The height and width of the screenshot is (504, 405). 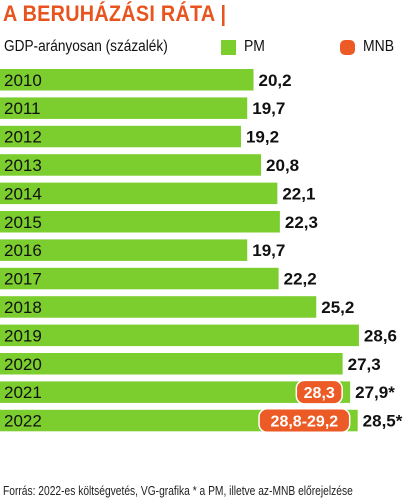 I want to click on value-label-2018: 25,2, so click(x=337, y=307).